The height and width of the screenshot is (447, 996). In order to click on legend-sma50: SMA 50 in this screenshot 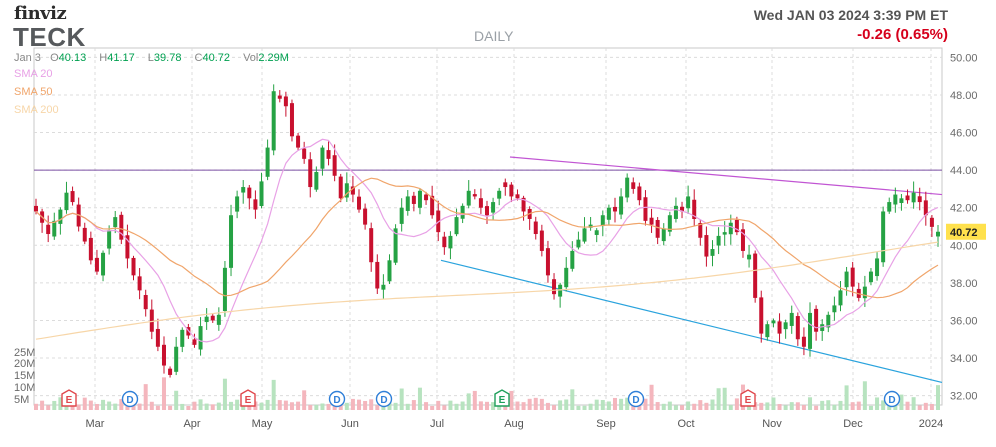, I will do `click(33, 92)`.